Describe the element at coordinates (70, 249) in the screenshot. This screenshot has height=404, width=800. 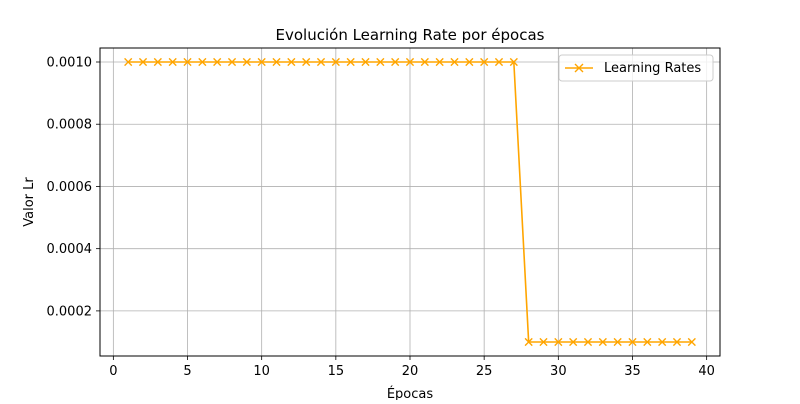
I see `y-tick-label: 0.0004` at that location.